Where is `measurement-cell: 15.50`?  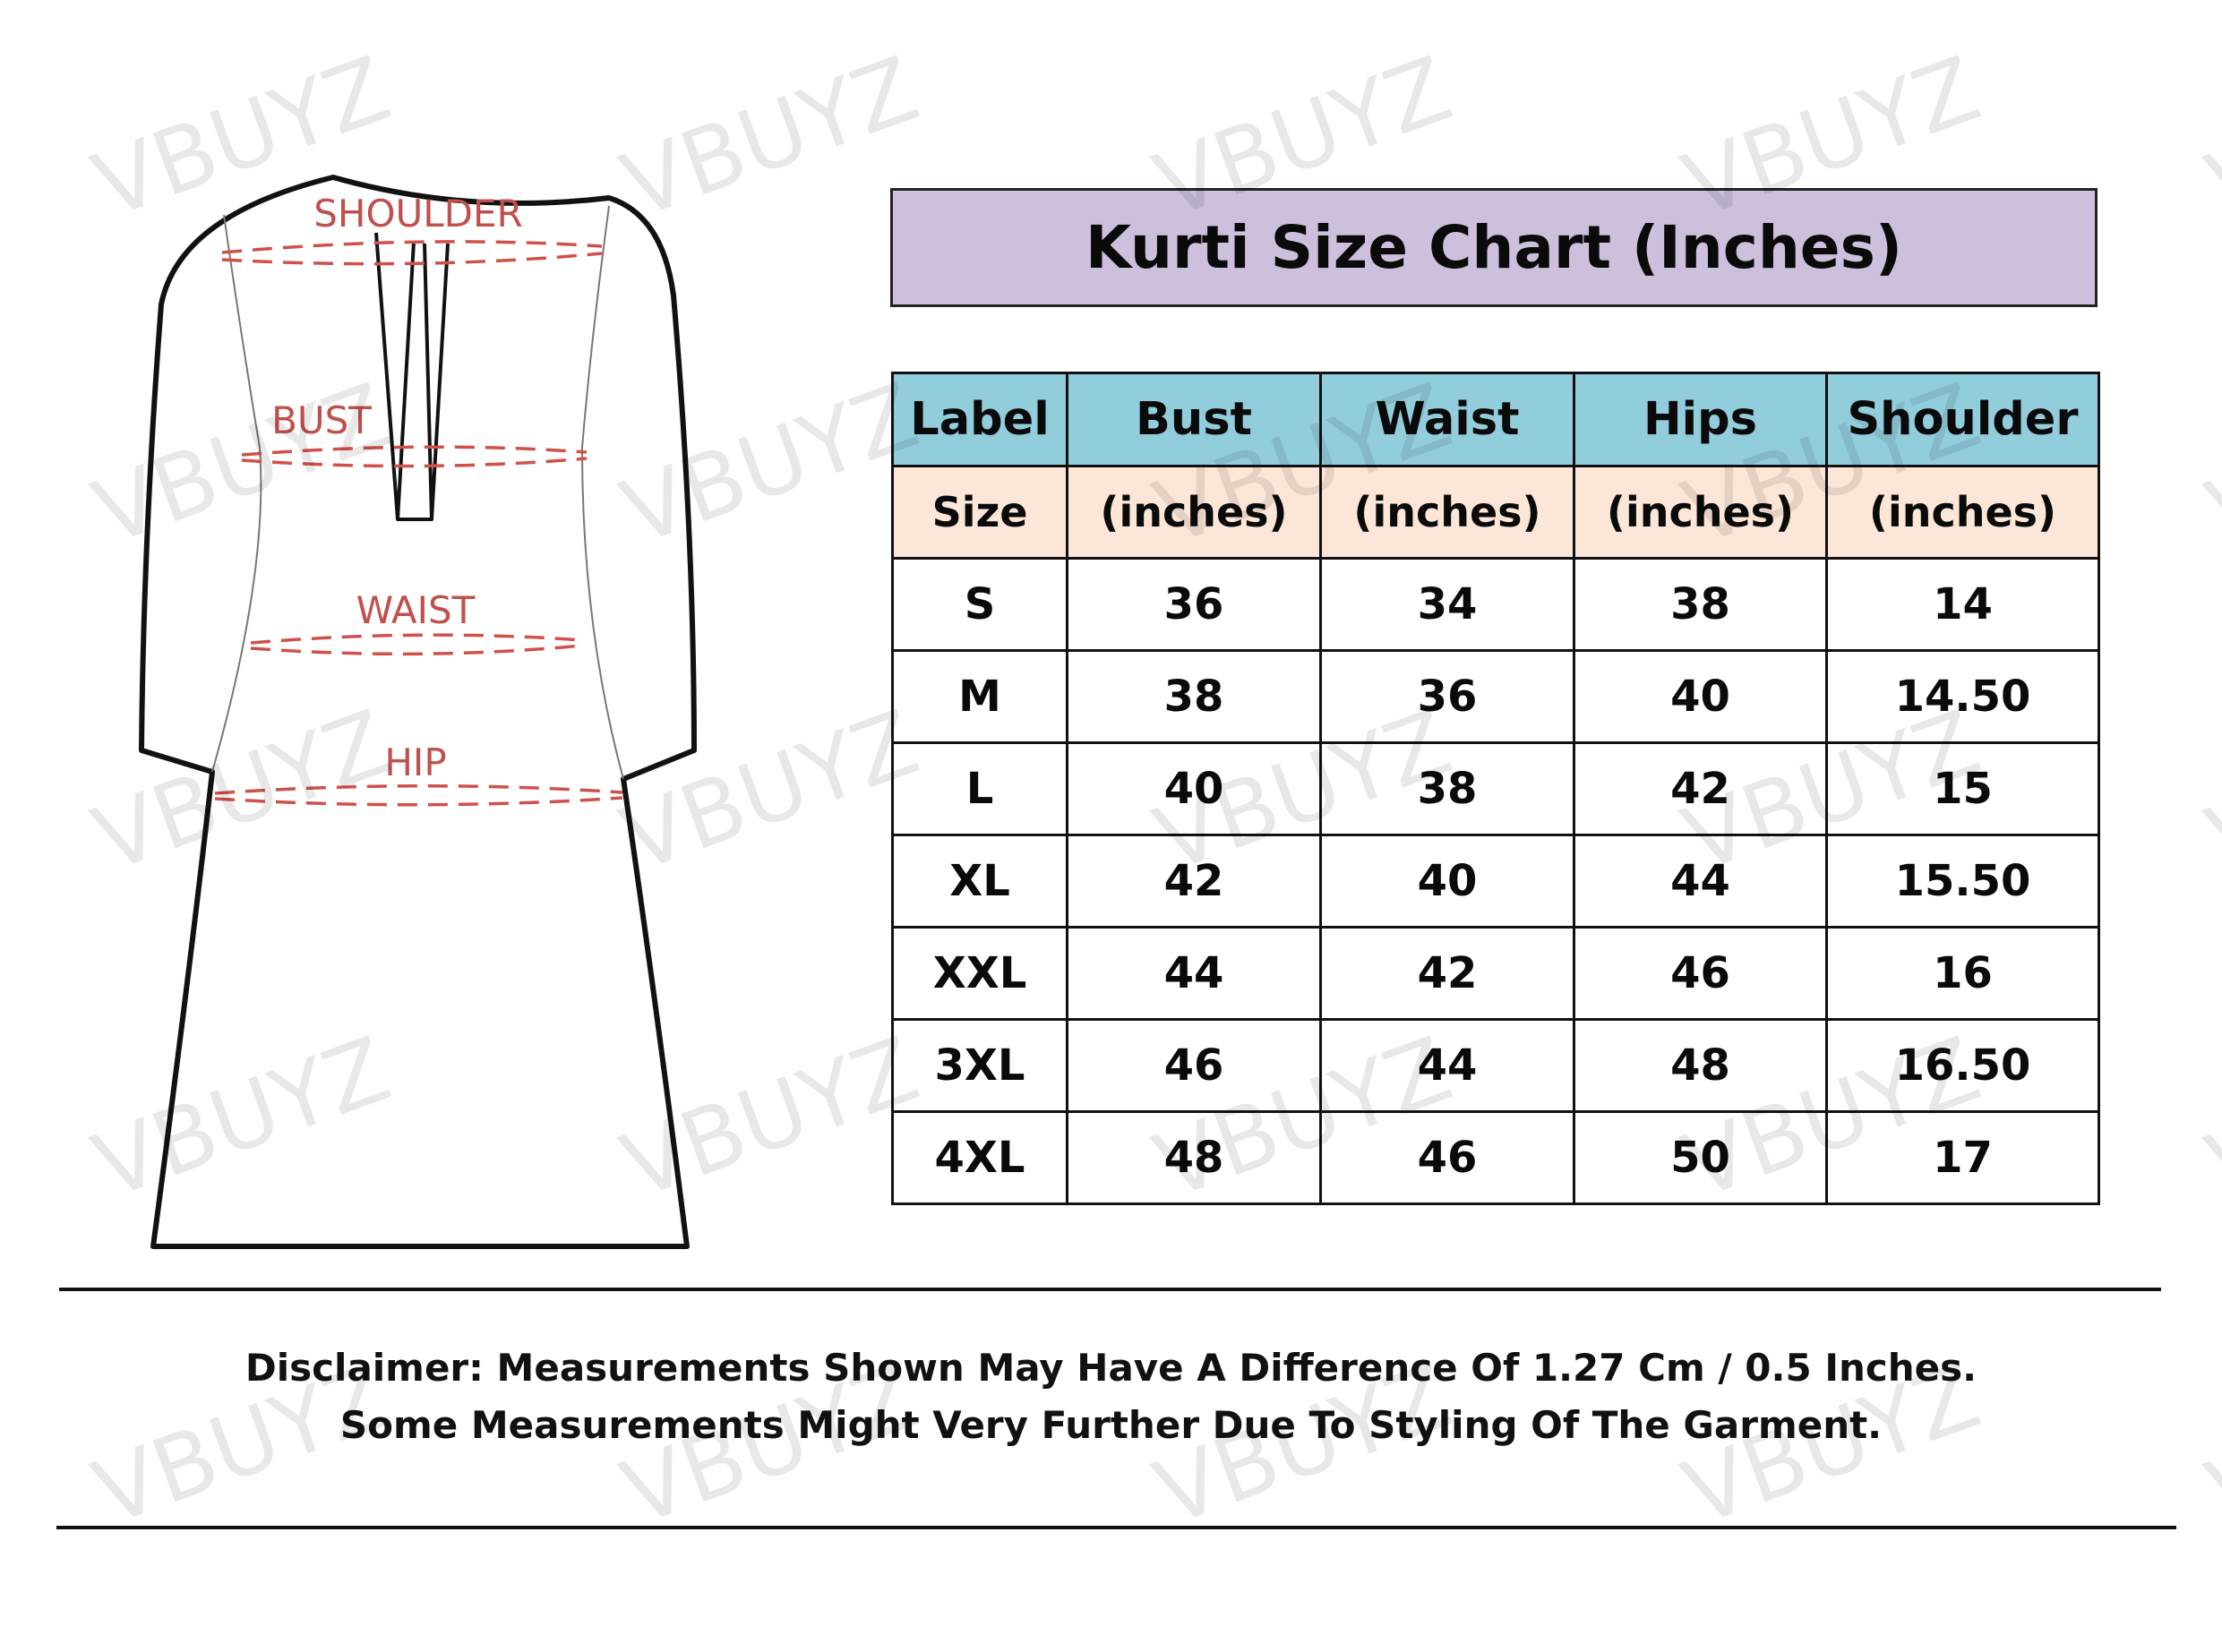 measurement-cell: 15.50 is located at coordinates (1962, 881).